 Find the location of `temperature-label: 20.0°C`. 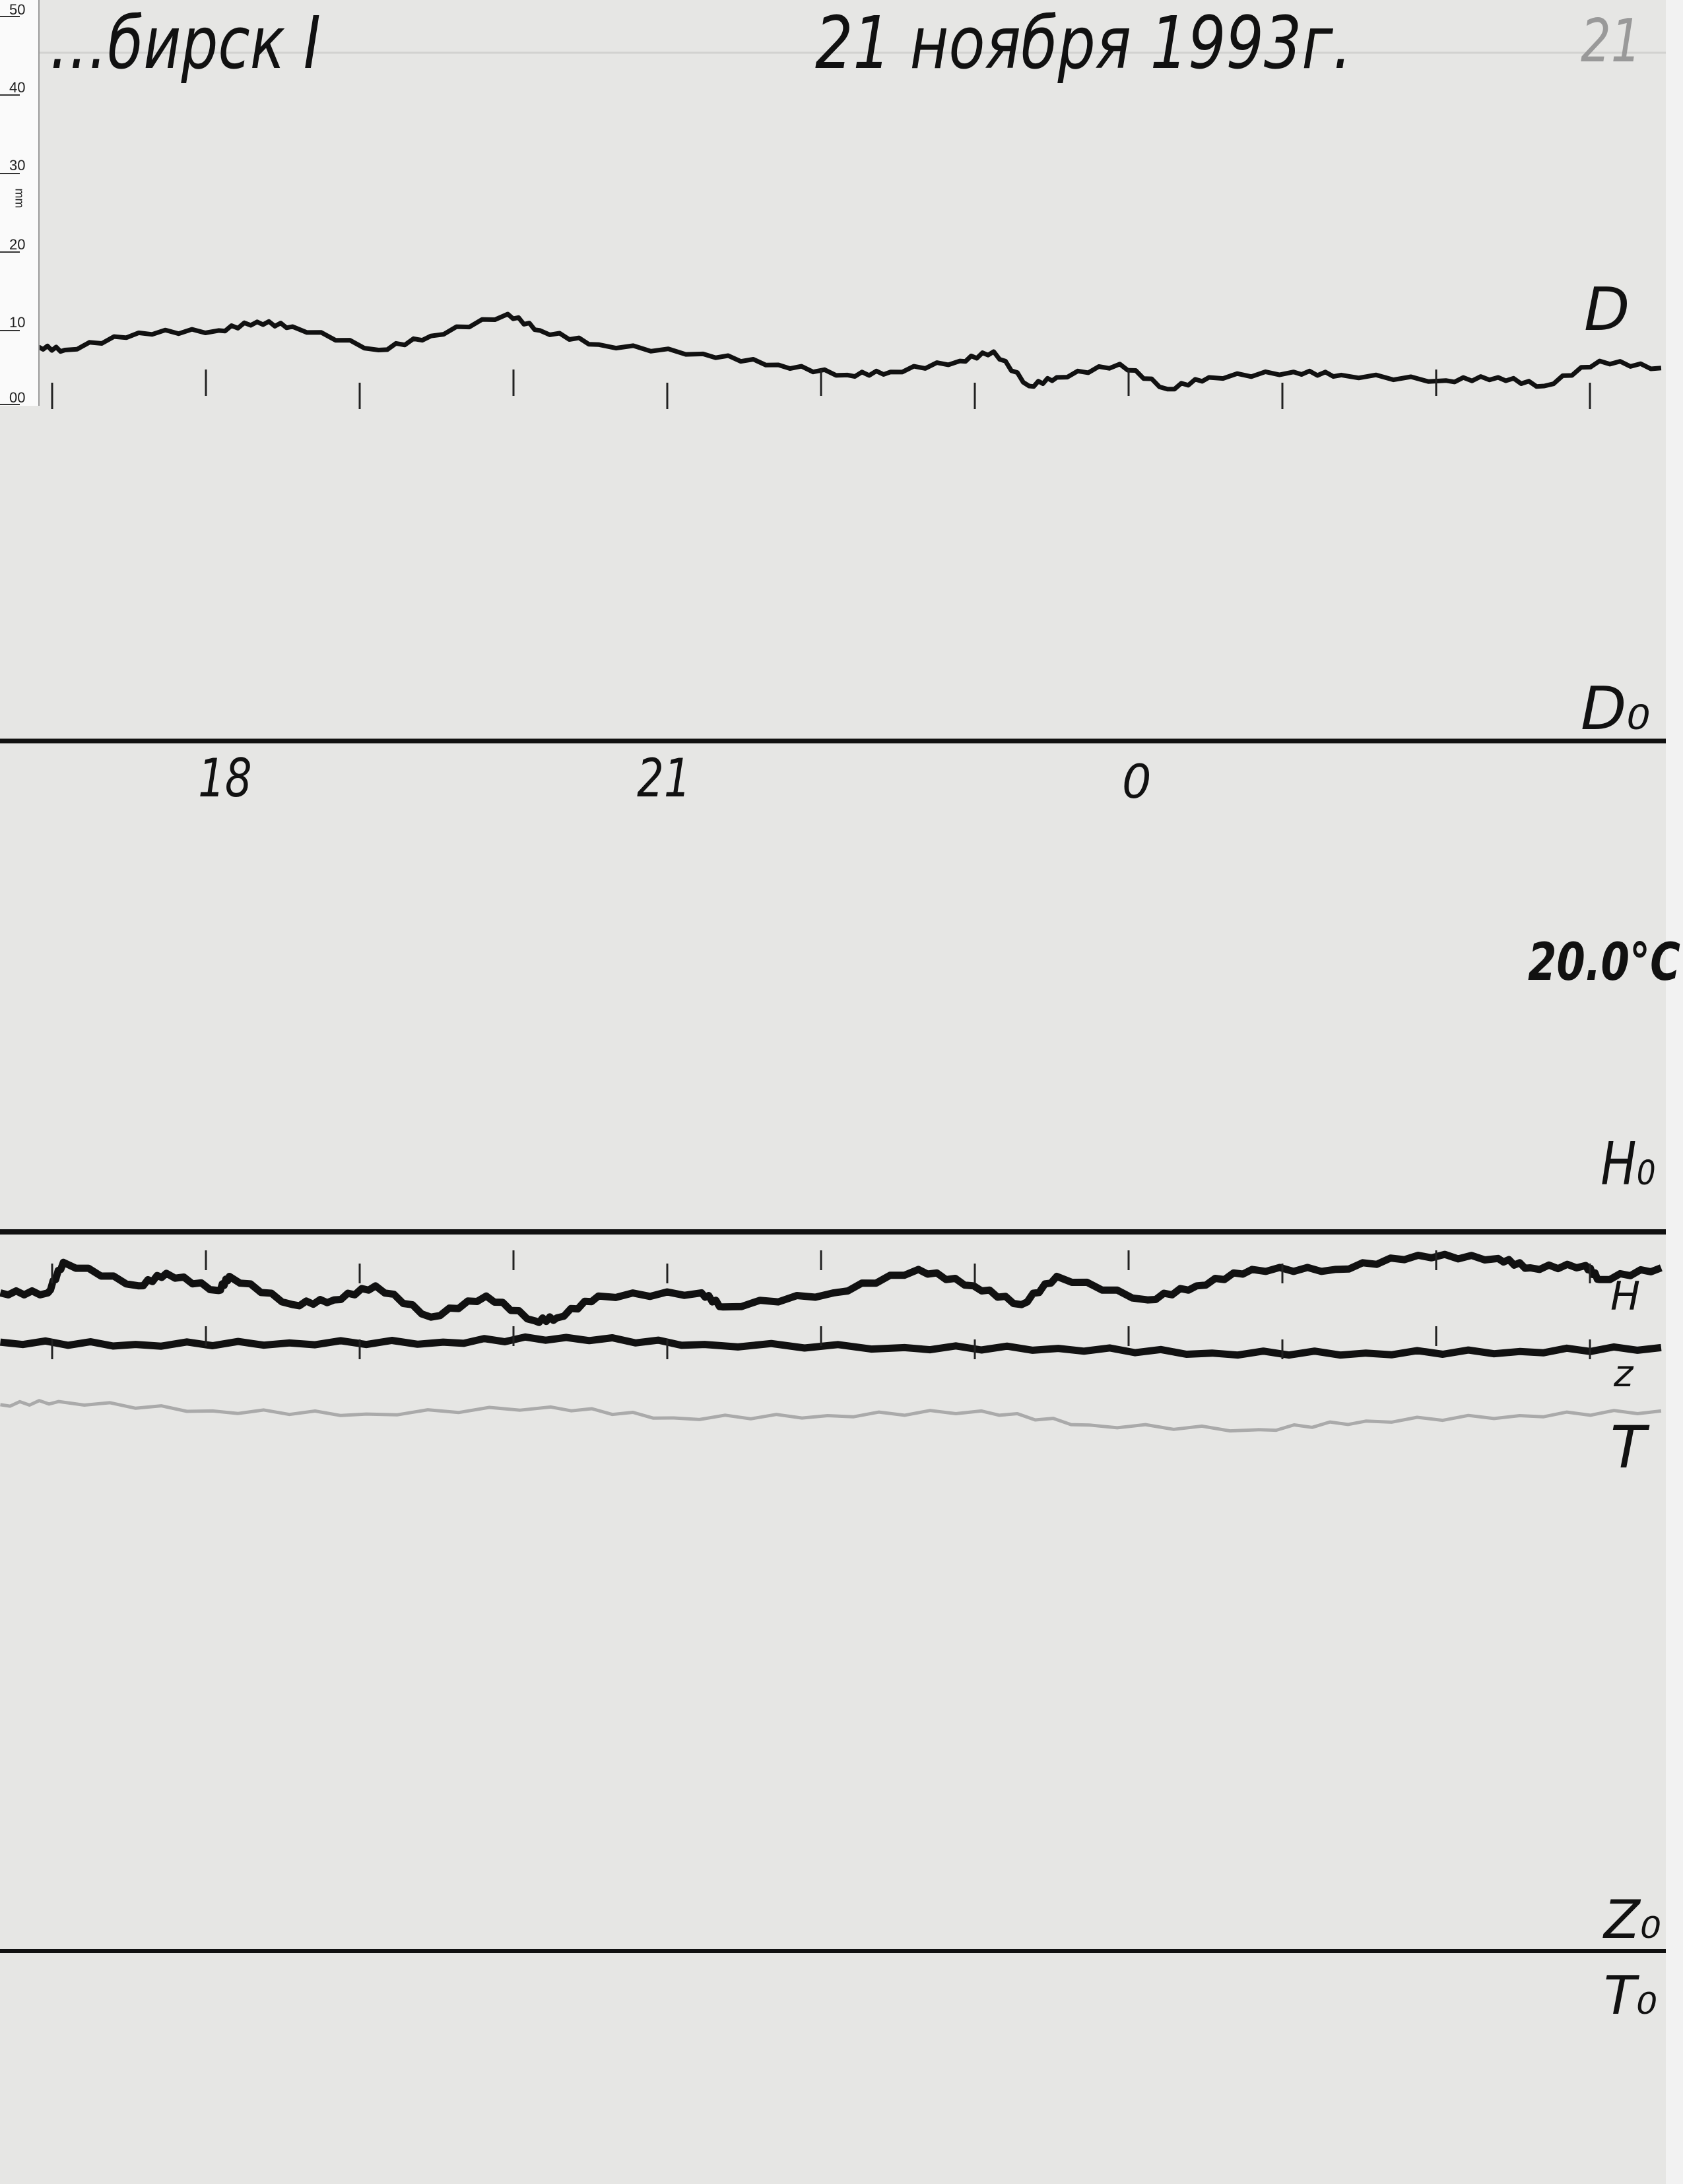

temperature-label: 20.0°C is located at coordinates (1604, 962).